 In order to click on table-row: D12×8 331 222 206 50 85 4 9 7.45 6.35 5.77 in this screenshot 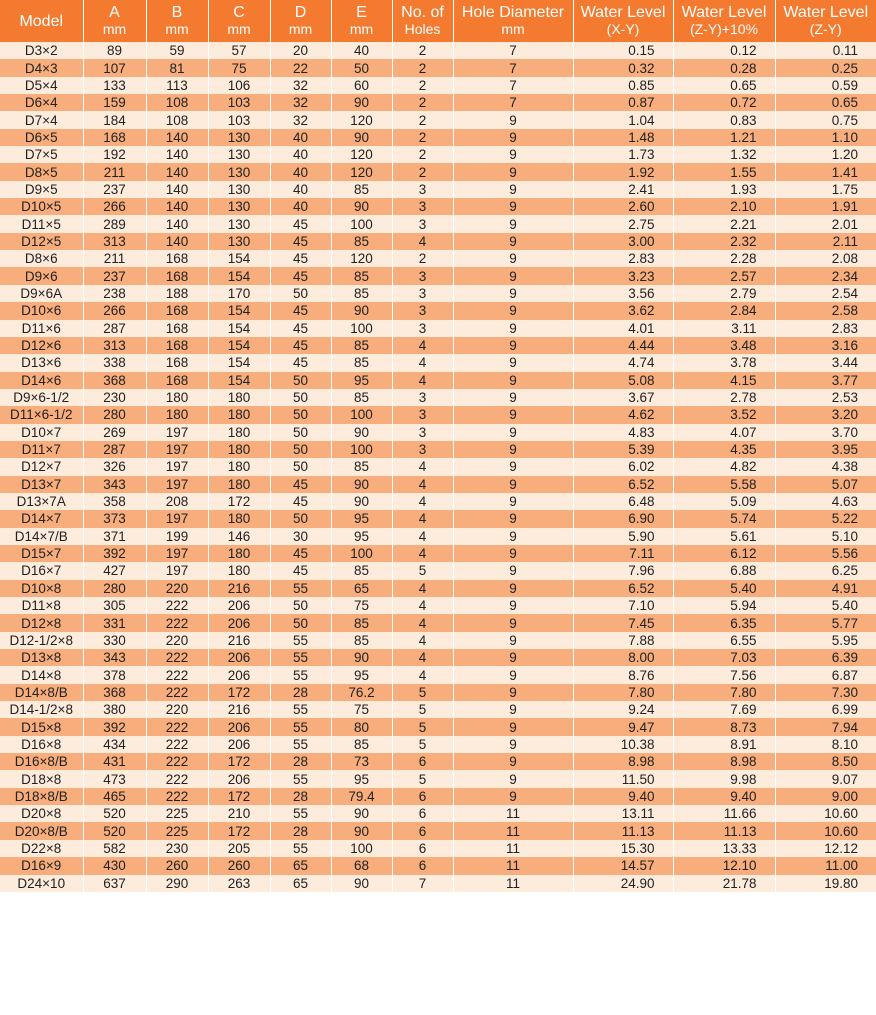, I will do `click(438, 623)`.